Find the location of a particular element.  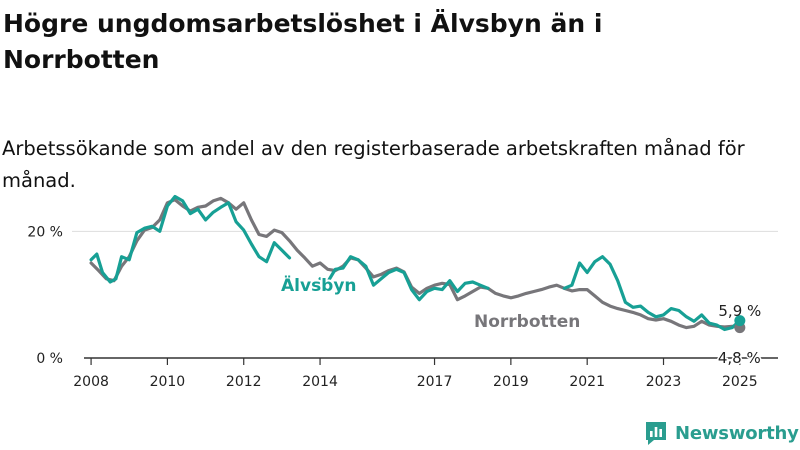

end-marker-alvsbyn is located at coordinates (740, 321).